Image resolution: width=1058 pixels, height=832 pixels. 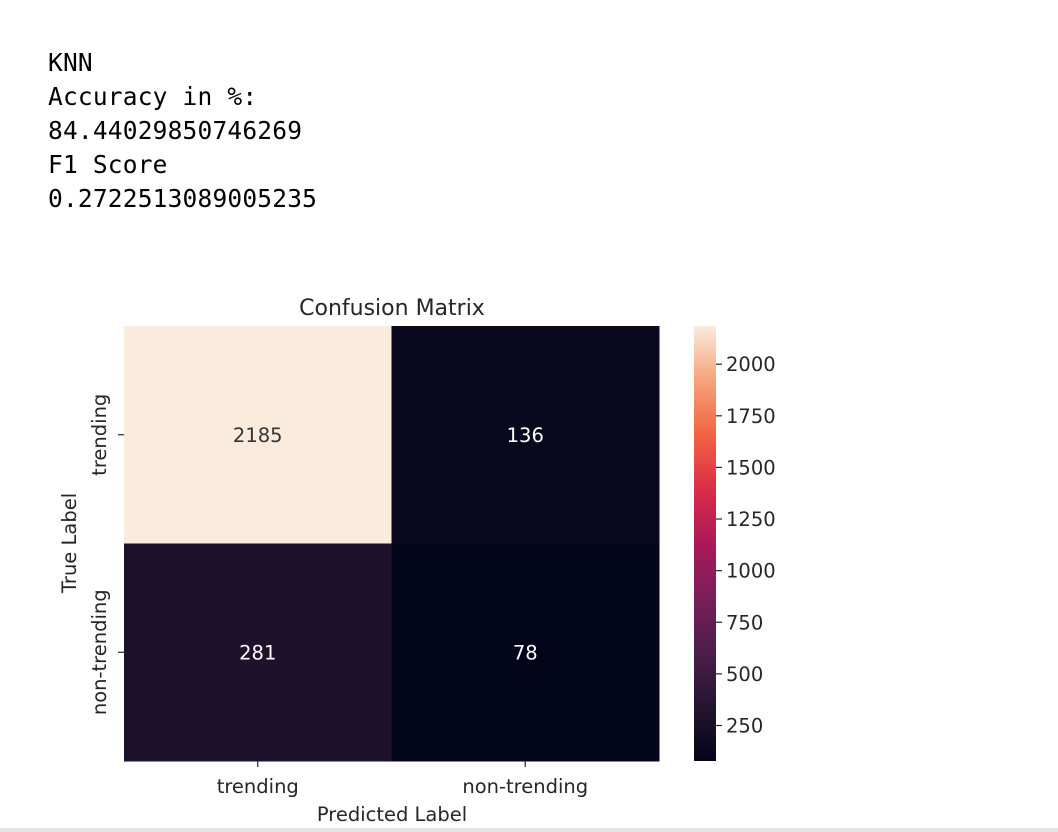 What do you see at coordinates (258, 786) in the screenshot?
I see `x-tick-label: trending` at bounding box center [258, 786].